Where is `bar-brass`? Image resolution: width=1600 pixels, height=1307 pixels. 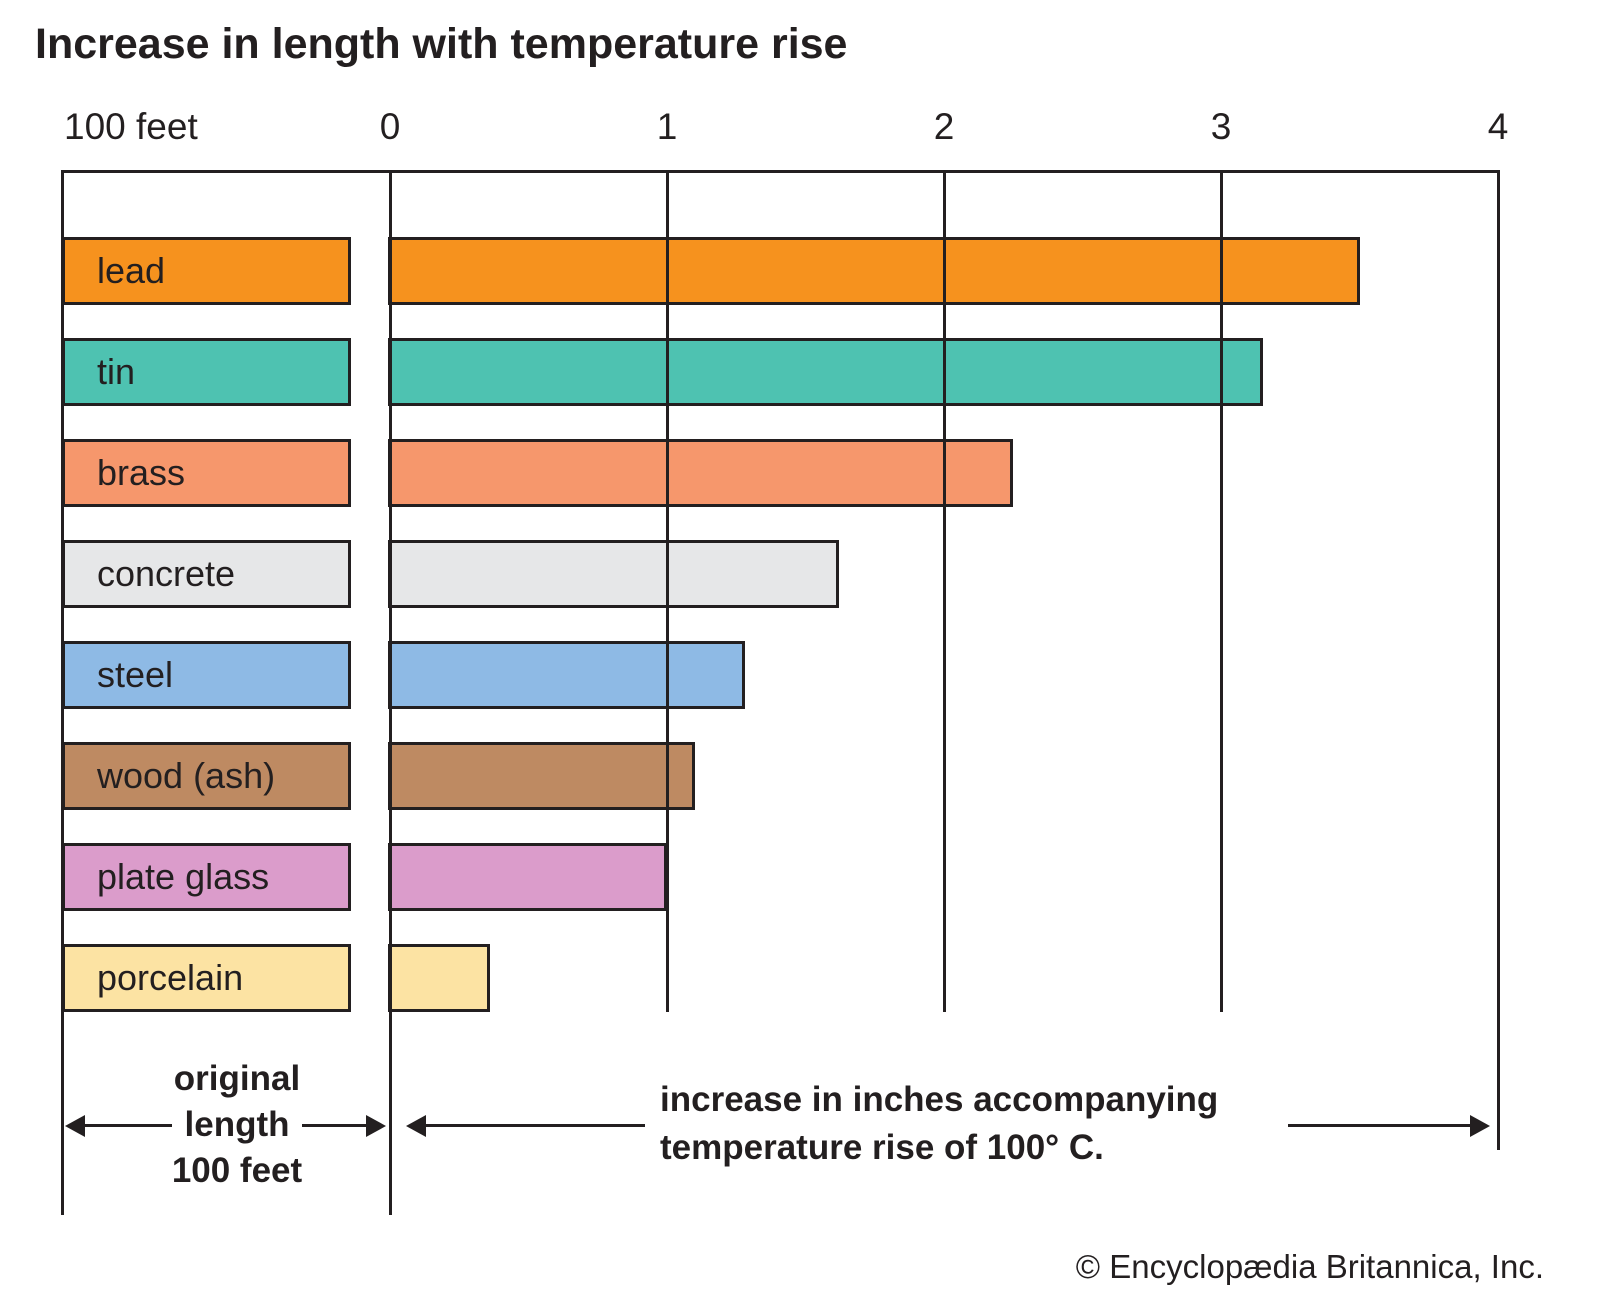
bar-brass is located at coordinates (700, 473).